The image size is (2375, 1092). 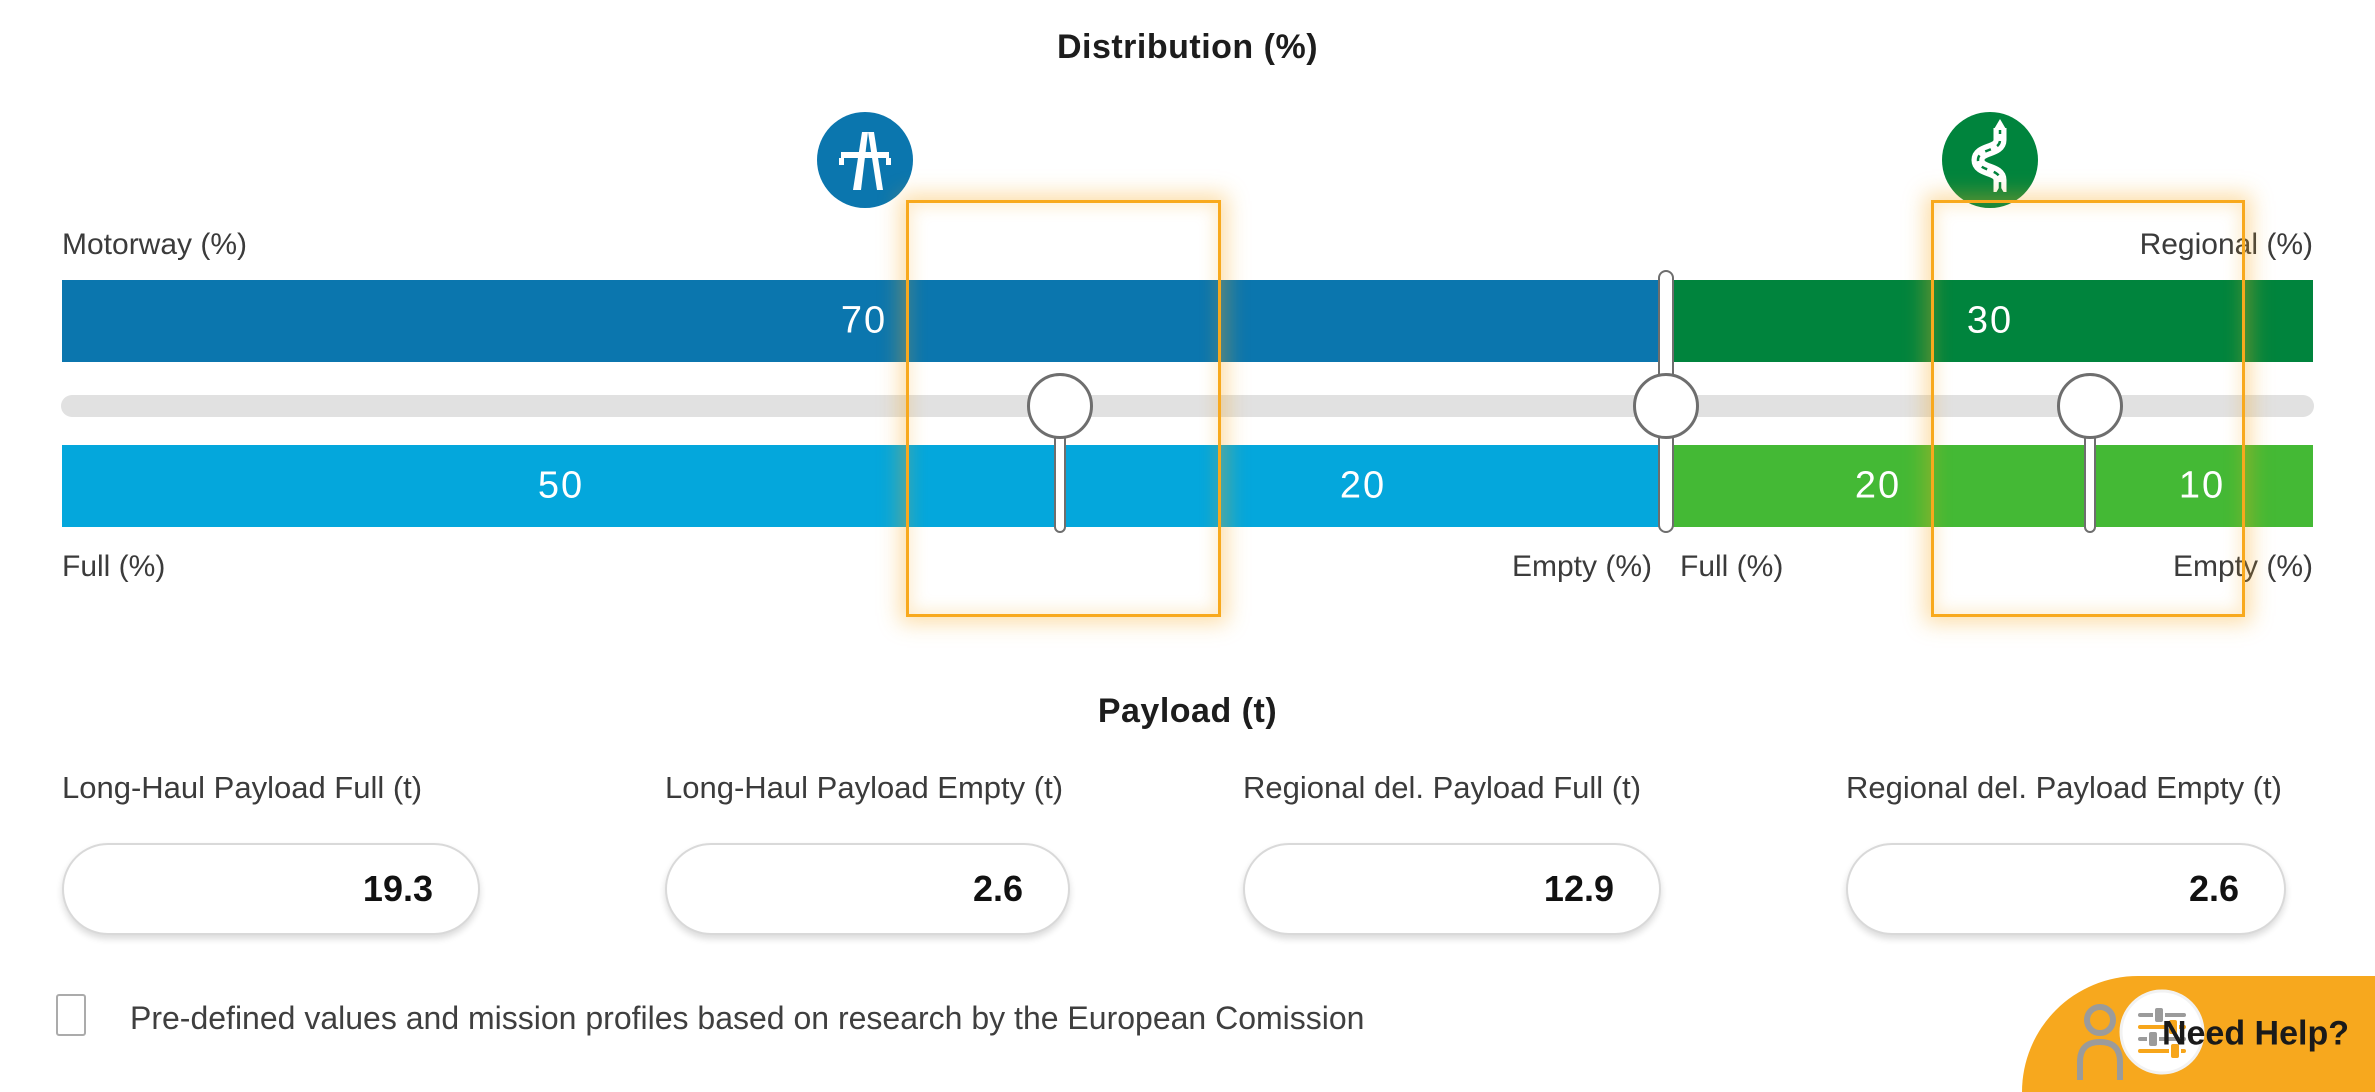 I want to click on motorway-focus-highlight, so click(x=1063, y=408).